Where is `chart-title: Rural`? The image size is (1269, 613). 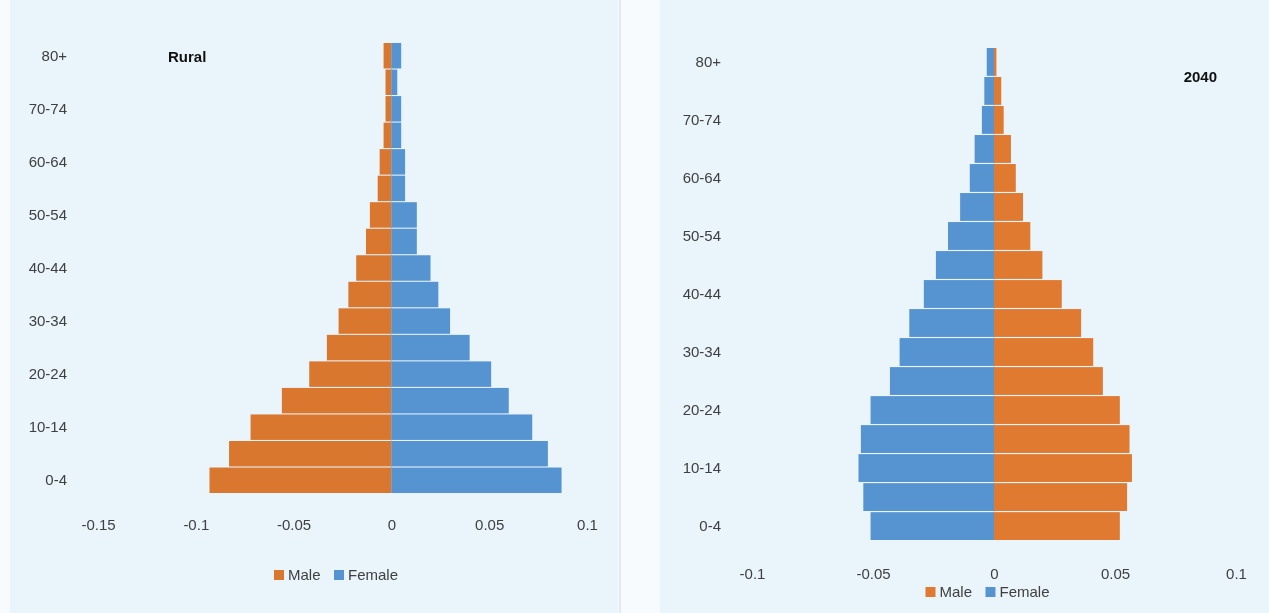
chart-title: Rural is located at coordinates (187, 56).